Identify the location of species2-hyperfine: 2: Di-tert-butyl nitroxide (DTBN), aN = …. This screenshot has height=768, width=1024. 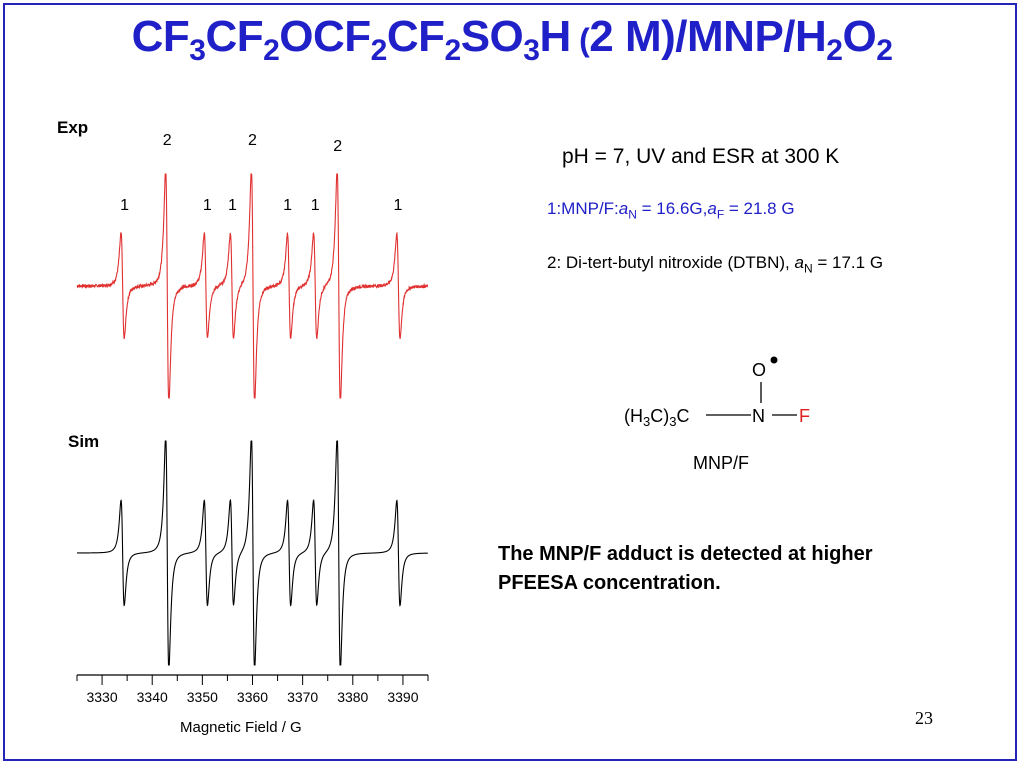
(715, 264).